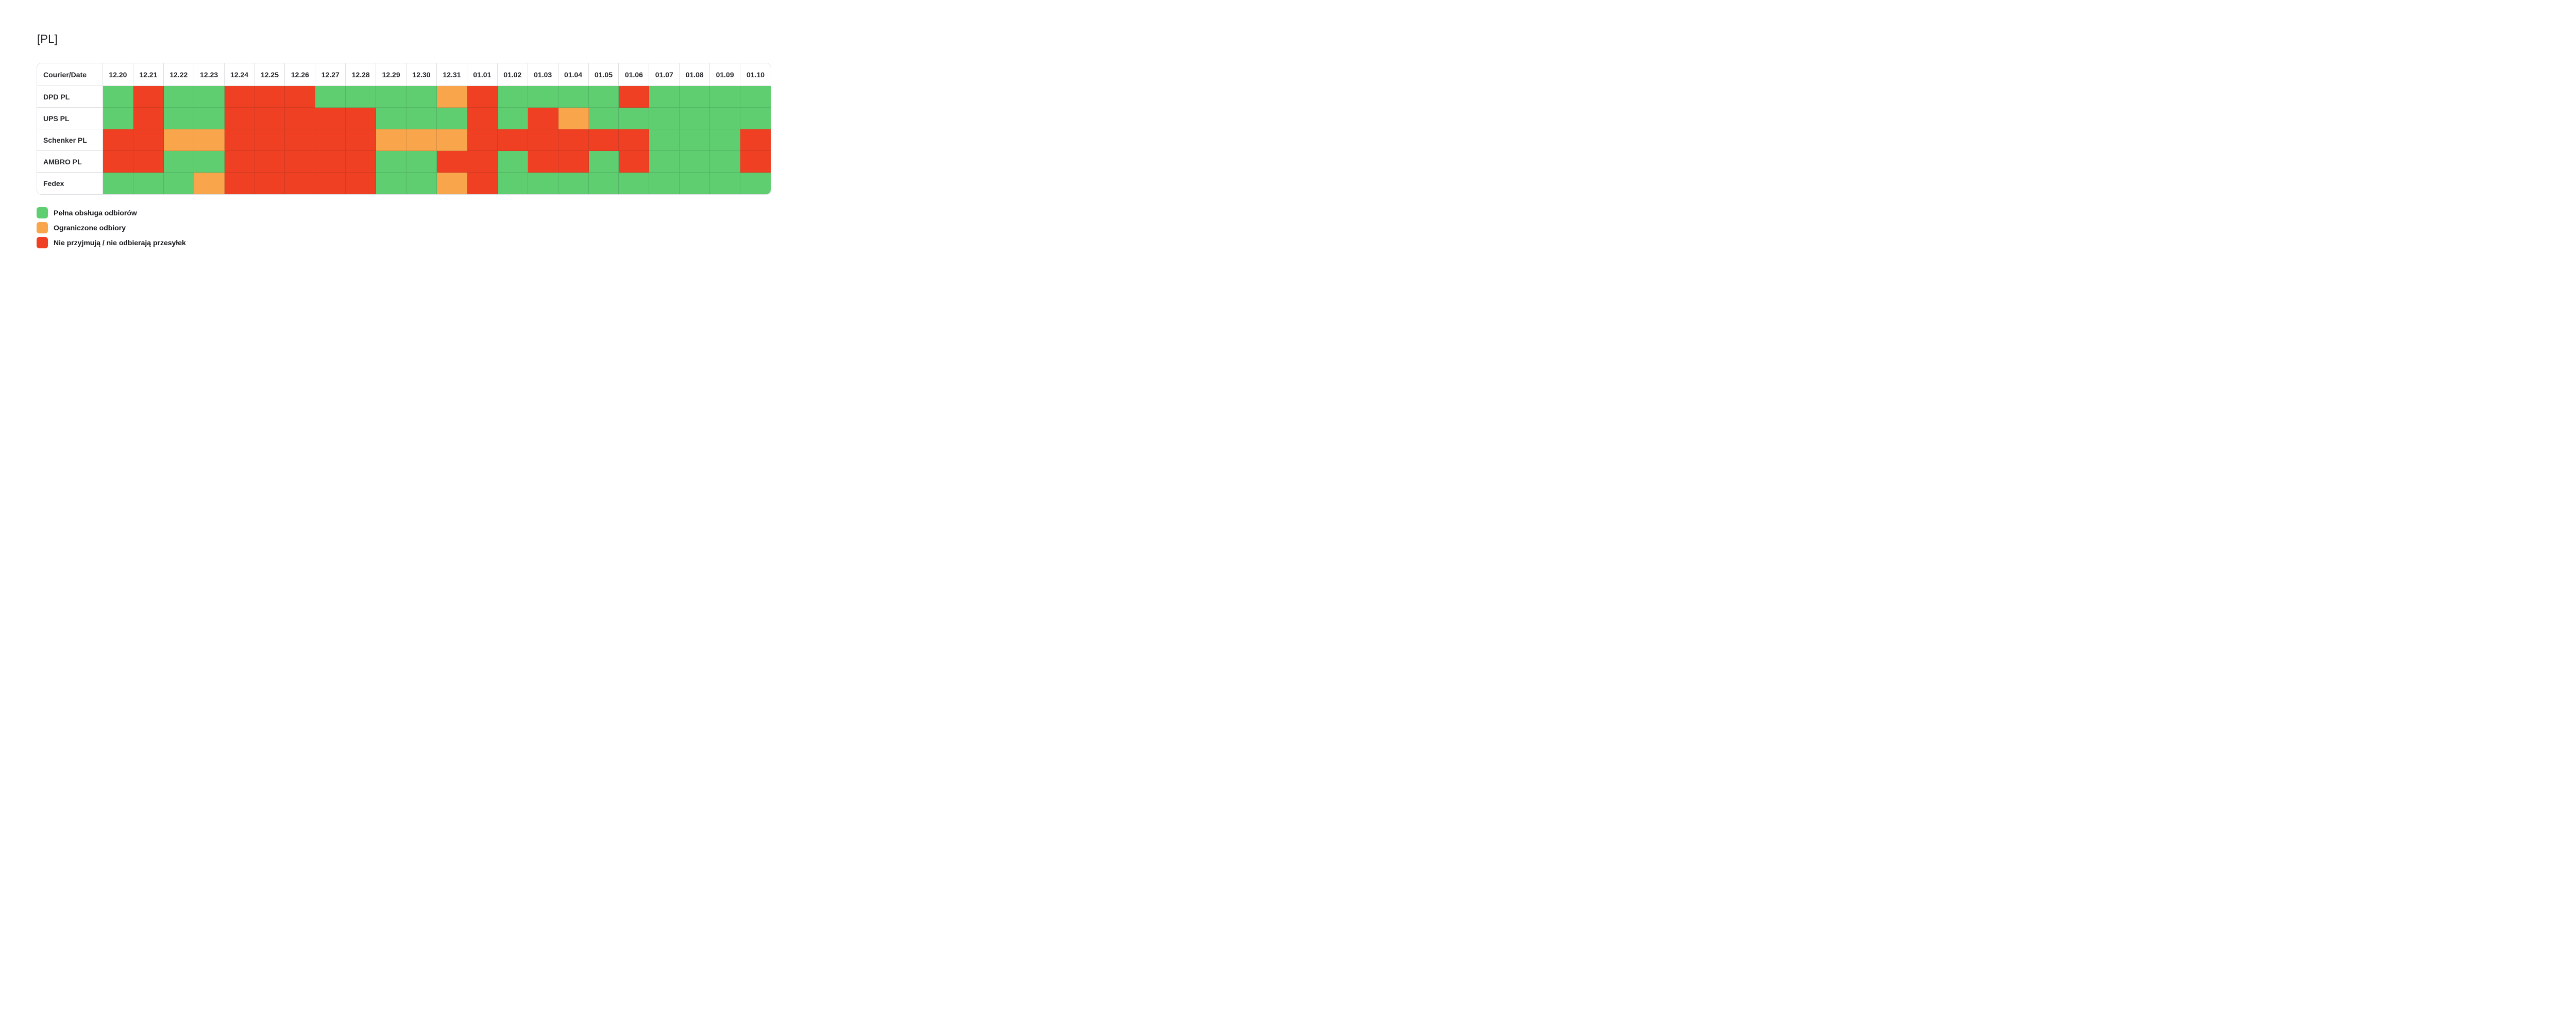  Describe the element at coordinates (573, 74) in the screenshot. I see `date-header: 01.04` at that location.